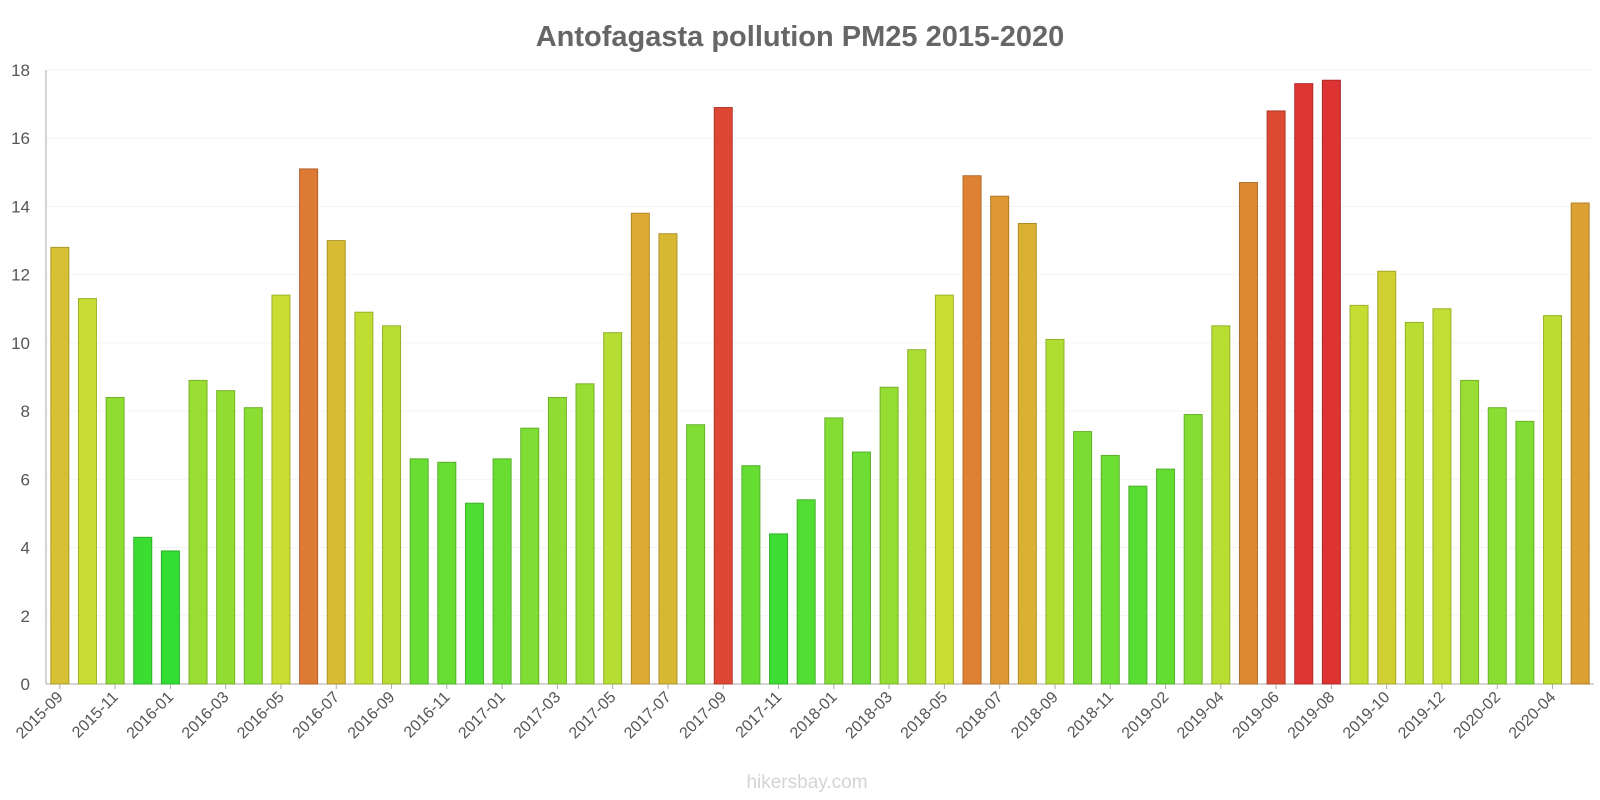 The image size is (1600, 800). I want to click on y-tick-label: 14, so click(20, 206).